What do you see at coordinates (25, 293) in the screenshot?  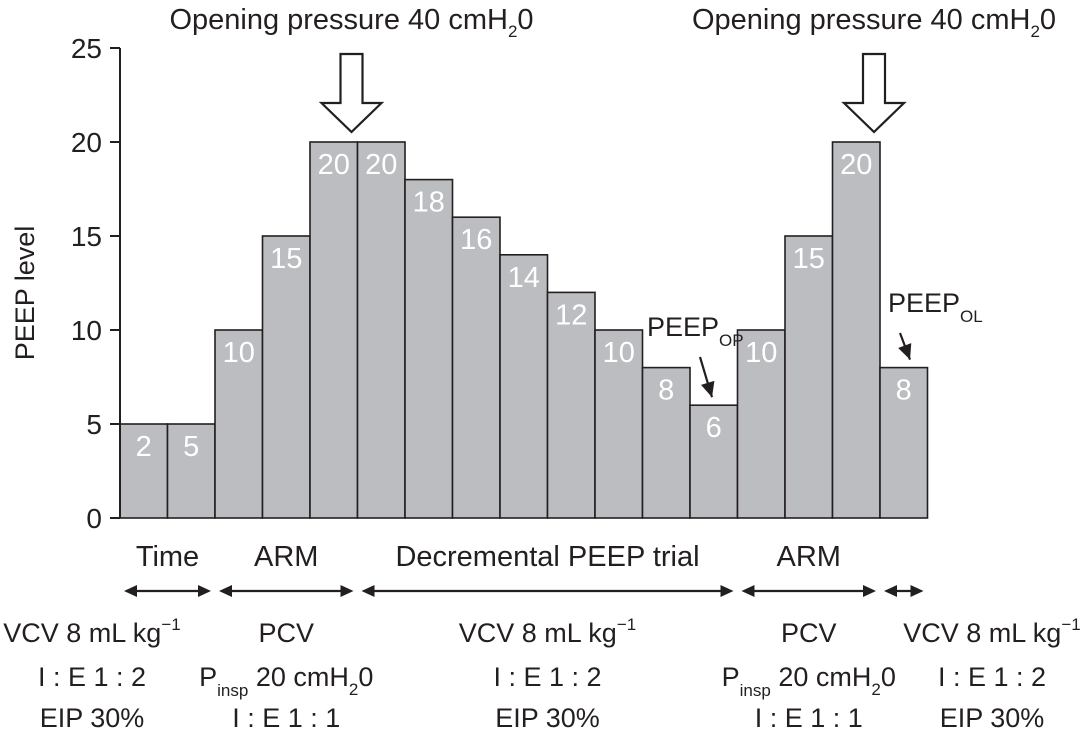 I see `y-axis-label: PEEP level` at bounding box center [25, 293].